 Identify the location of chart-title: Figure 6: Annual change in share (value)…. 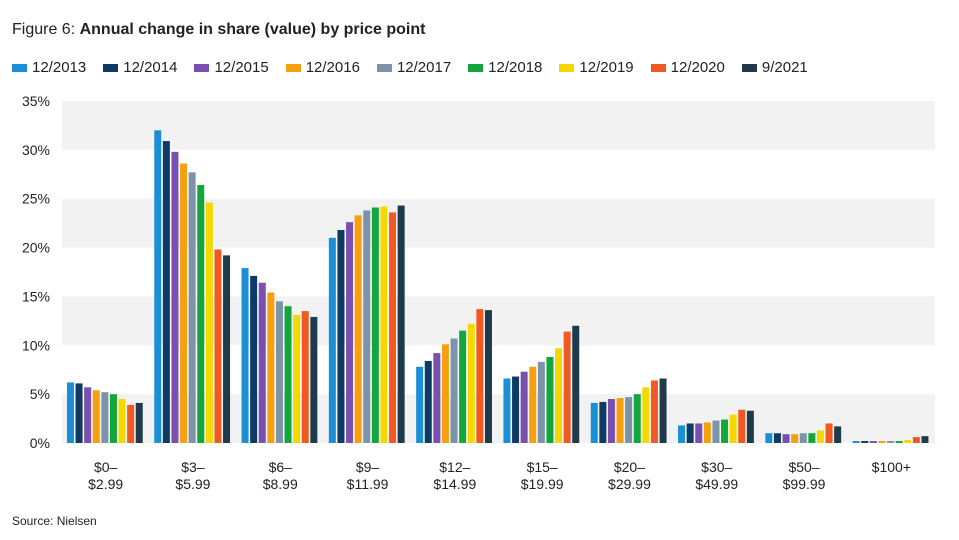
(218, 30).